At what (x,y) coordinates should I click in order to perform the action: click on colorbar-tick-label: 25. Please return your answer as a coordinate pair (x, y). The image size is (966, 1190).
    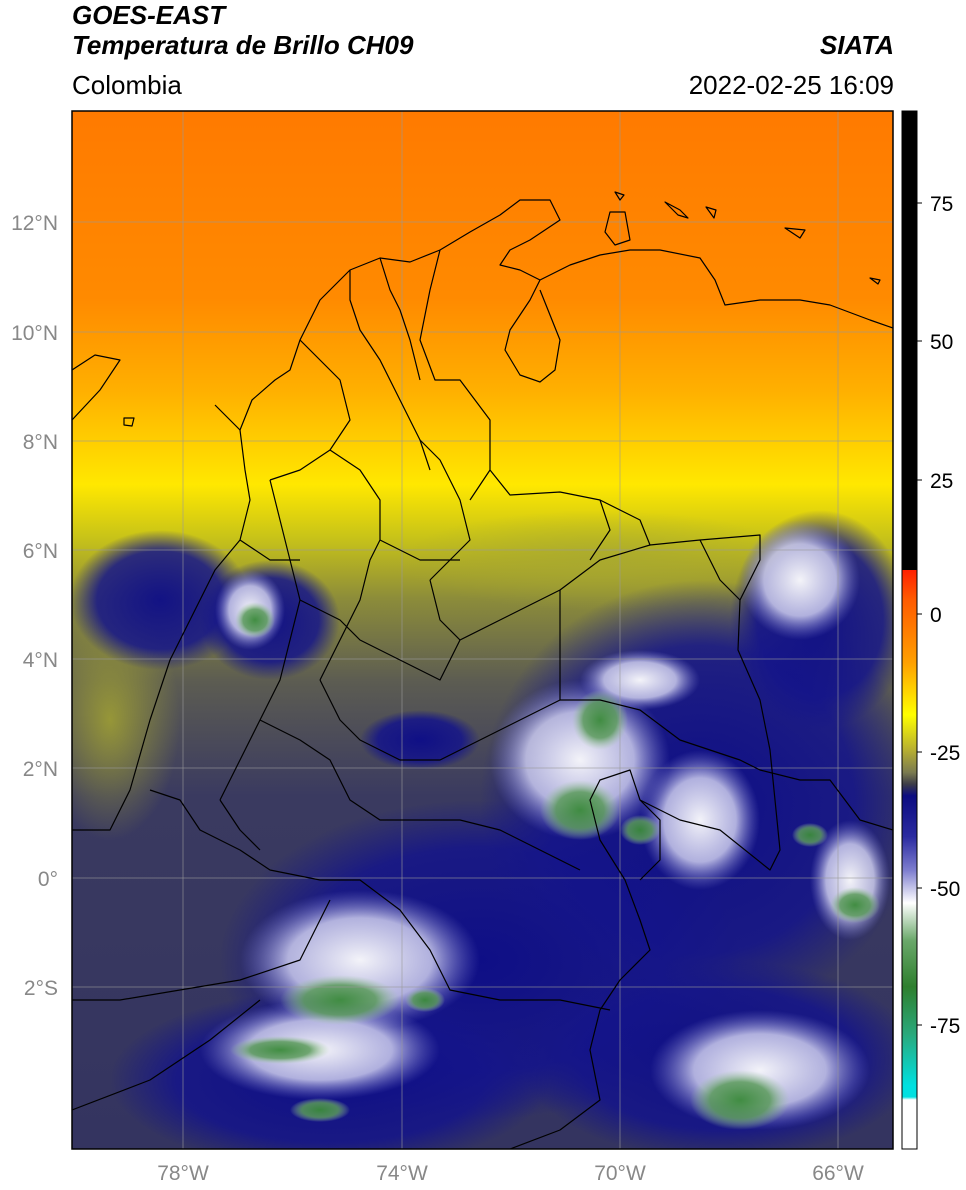
    Looking at the image, I should click on (941, 481).